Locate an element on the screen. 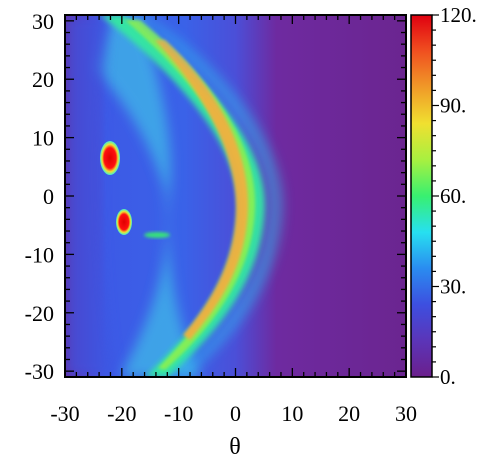 The height and width of the screenshot is (464, 479). x-tick-label: -20 is located at coordinates (121, 413).